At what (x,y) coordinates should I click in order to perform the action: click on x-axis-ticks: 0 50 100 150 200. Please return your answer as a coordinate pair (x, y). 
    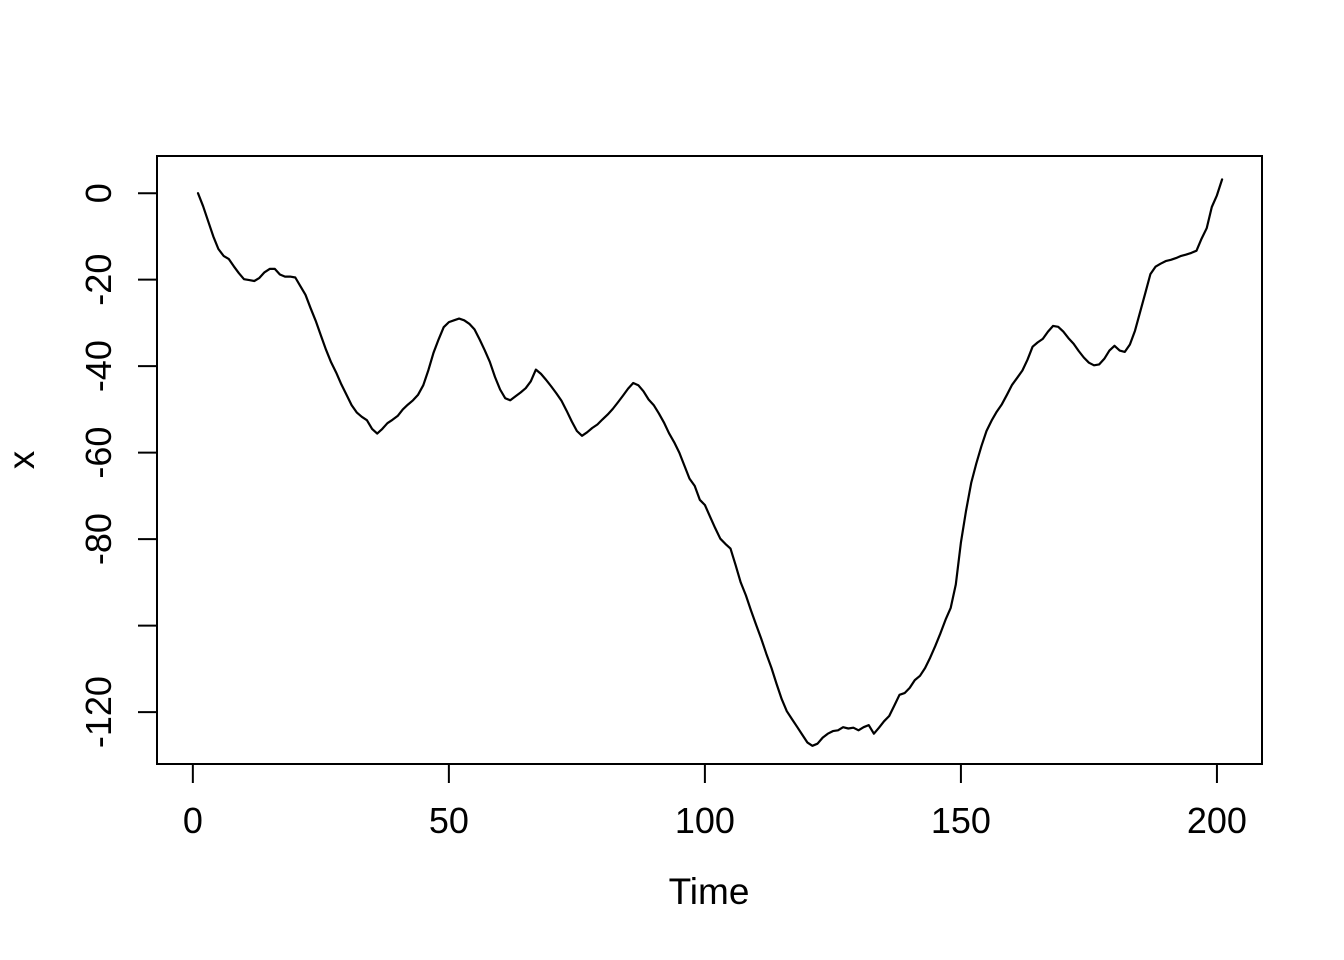
    Looking at the image, I should click on (715, 802).